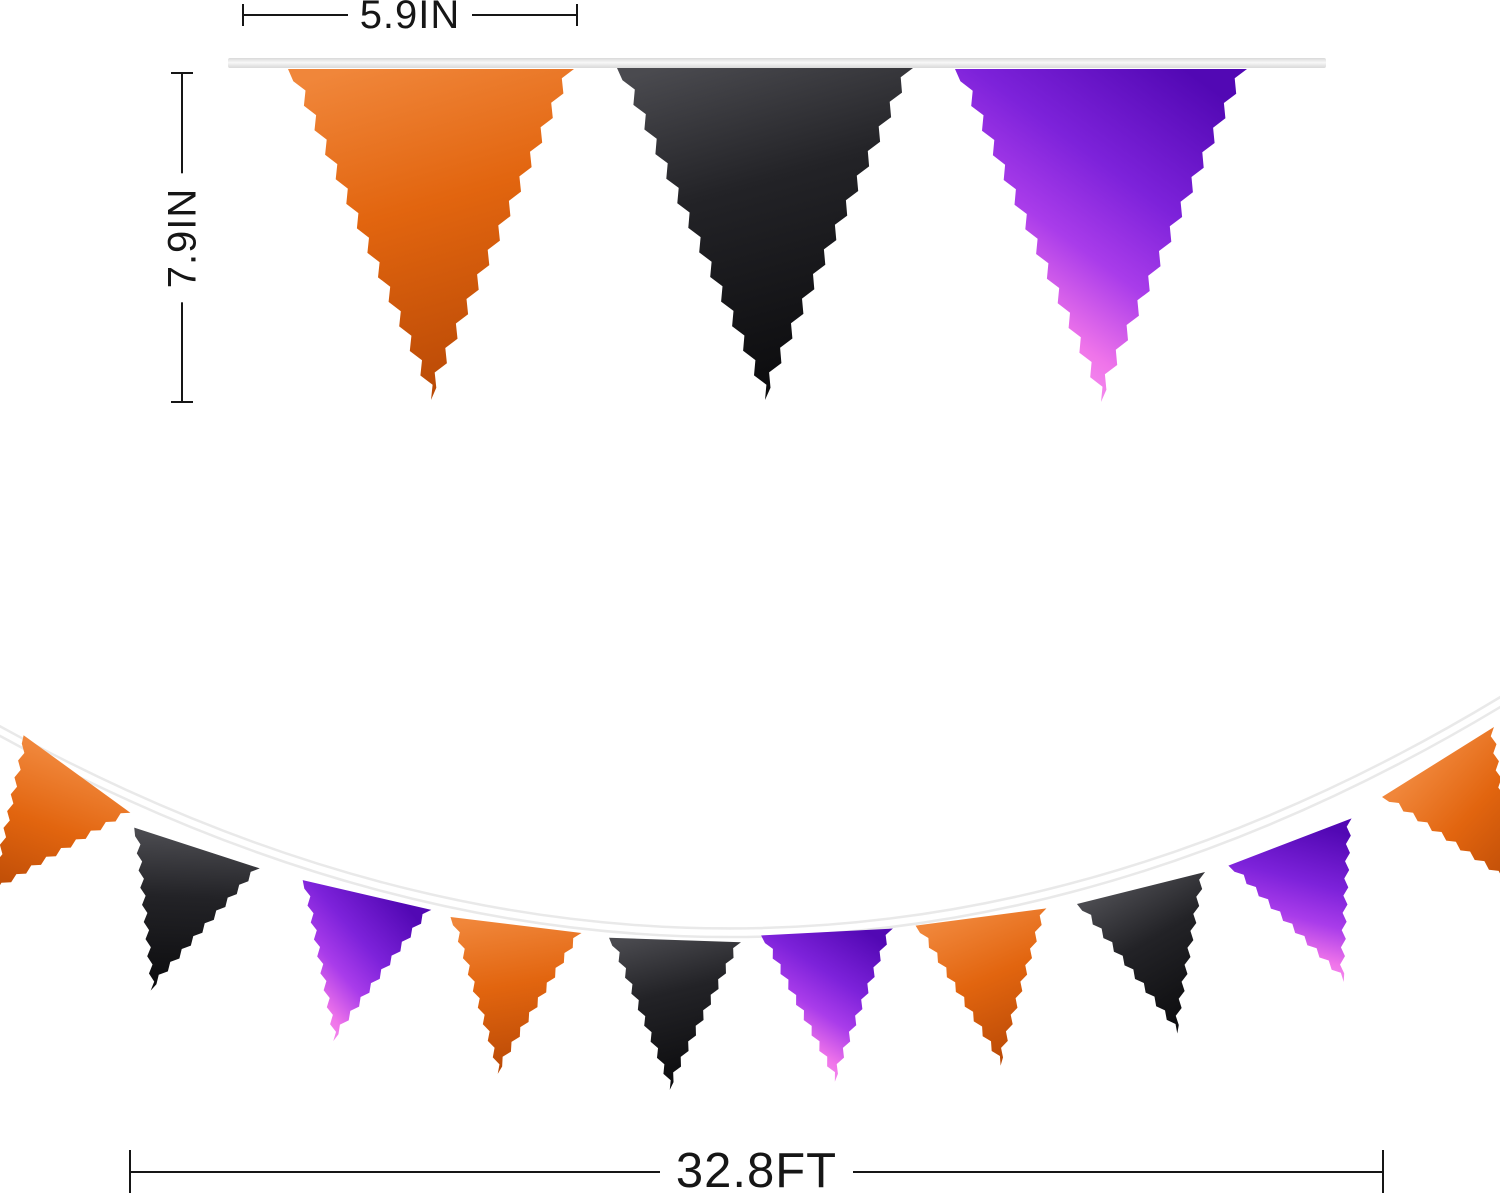 Image resolution: width=1500 pixels, height=1195 pixels. Describe the element at coordinates (367, 961) in the screenshot. I see `bottom-flag-3-purple` at that location.